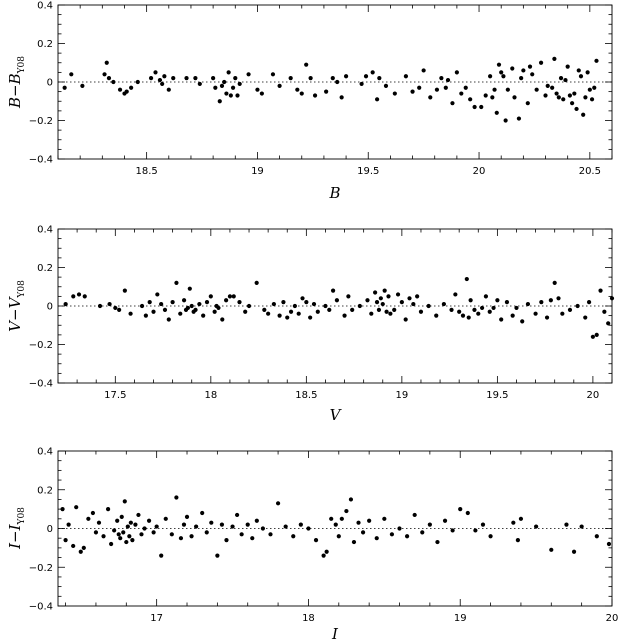 Image resolution: width=619 pixels, height=643 pixels. What do you see at coordinates (16, 528) in the screenshot?
I see `y-axis-title: I−IY08` at bounding box center [16, 528].